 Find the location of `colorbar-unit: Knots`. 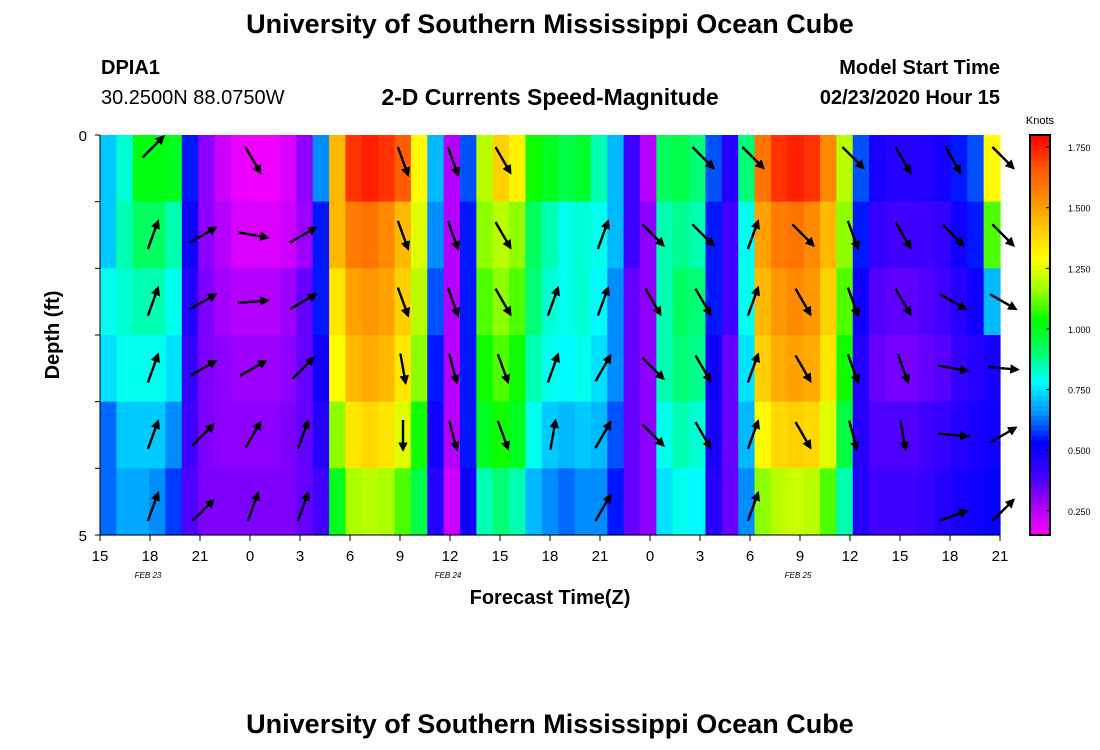

colorbar-unit: Knots is located at coordinates (1040, 121).